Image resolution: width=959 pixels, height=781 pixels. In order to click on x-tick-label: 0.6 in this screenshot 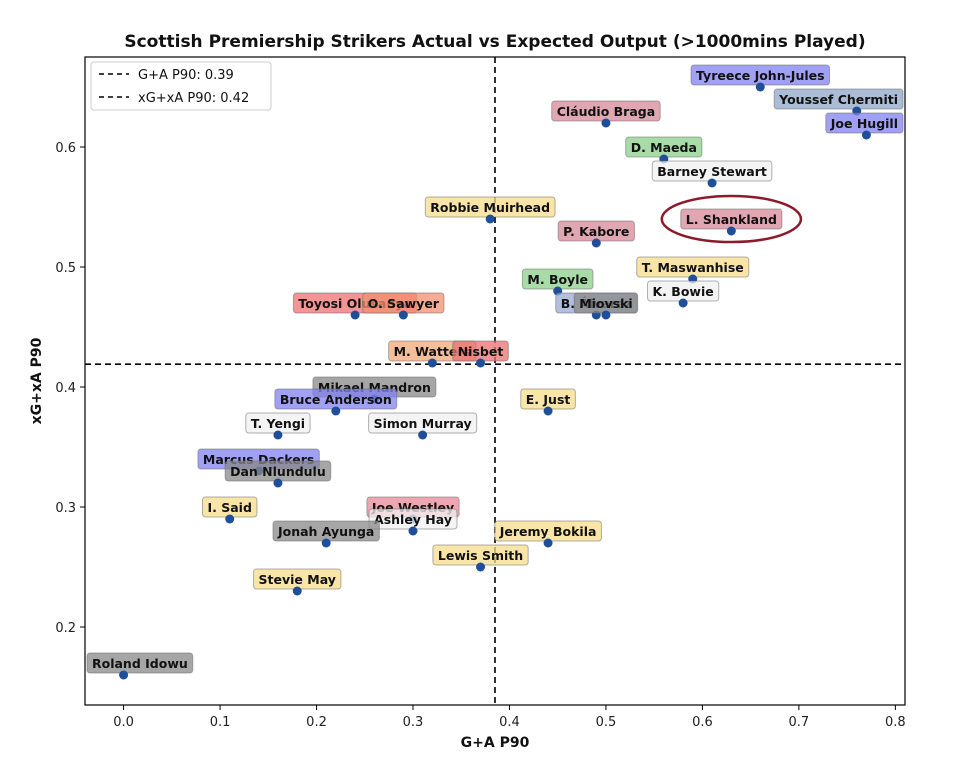, I will do `click(702, 722)`.